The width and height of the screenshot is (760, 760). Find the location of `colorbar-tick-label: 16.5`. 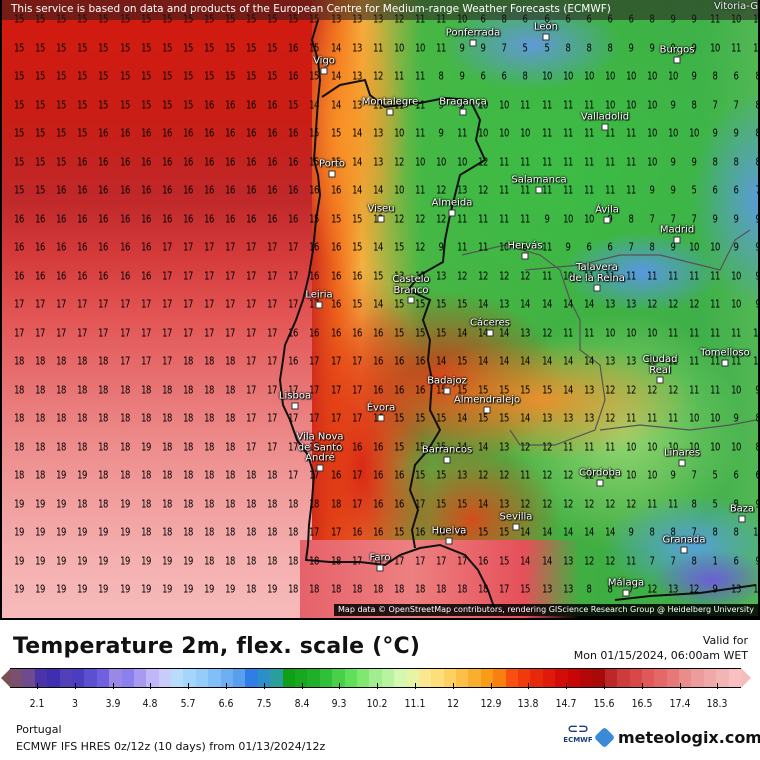

colorbar-tick-label: 16.5 is located at coordinates (642, 703).